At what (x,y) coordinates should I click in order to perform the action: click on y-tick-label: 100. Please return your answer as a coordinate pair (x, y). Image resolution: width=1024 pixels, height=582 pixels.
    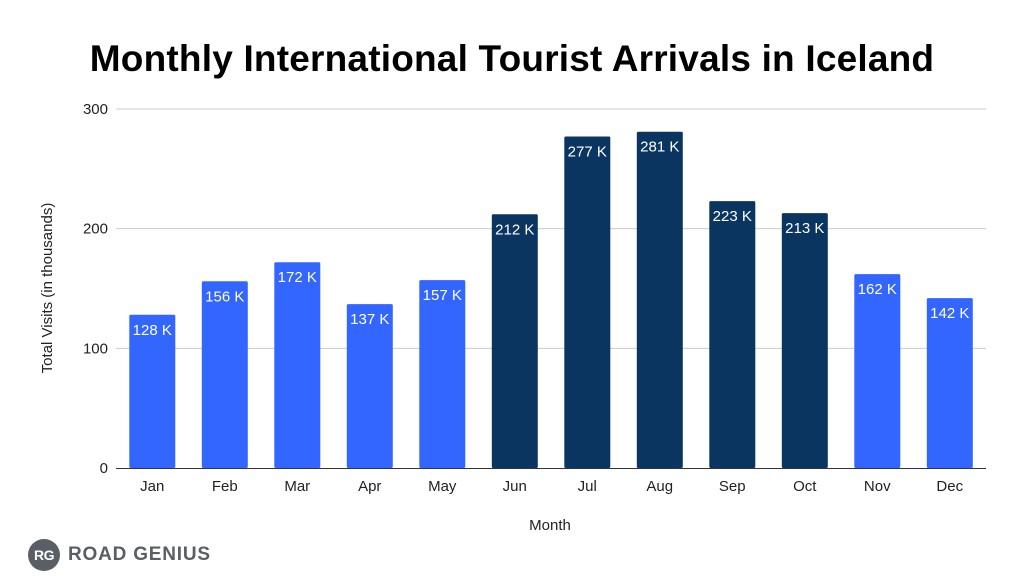
    Looking at the image, I should click on (95, 348).